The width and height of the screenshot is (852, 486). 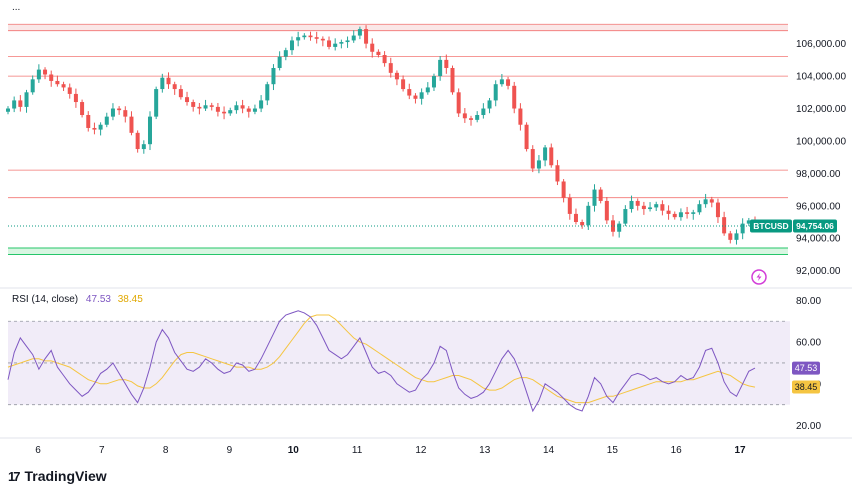 I want to click on price-tick-label: 96,000.00, so click(x=818, y=206).